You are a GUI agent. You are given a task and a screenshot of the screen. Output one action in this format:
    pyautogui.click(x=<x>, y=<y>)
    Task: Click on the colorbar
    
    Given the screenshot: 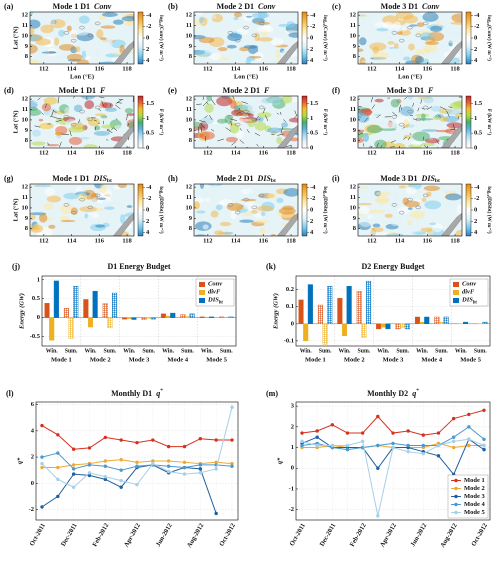 What is the action you would take?
    pyautogui.click(x=304, y=122)
    